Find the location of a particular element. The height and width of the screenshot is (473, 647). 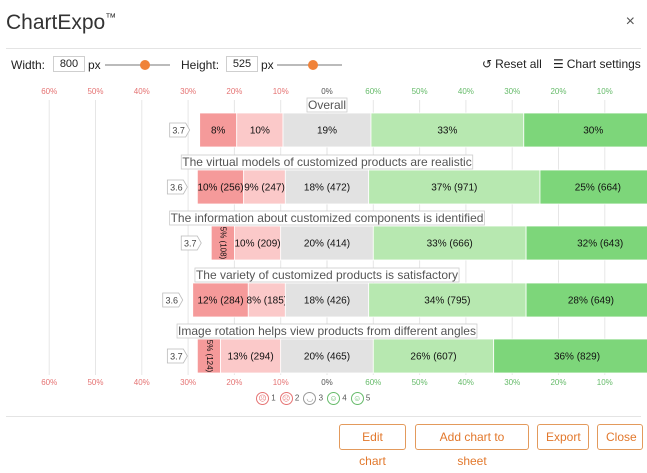

bar-data-label: 30% is located at coordinates (593, 131).